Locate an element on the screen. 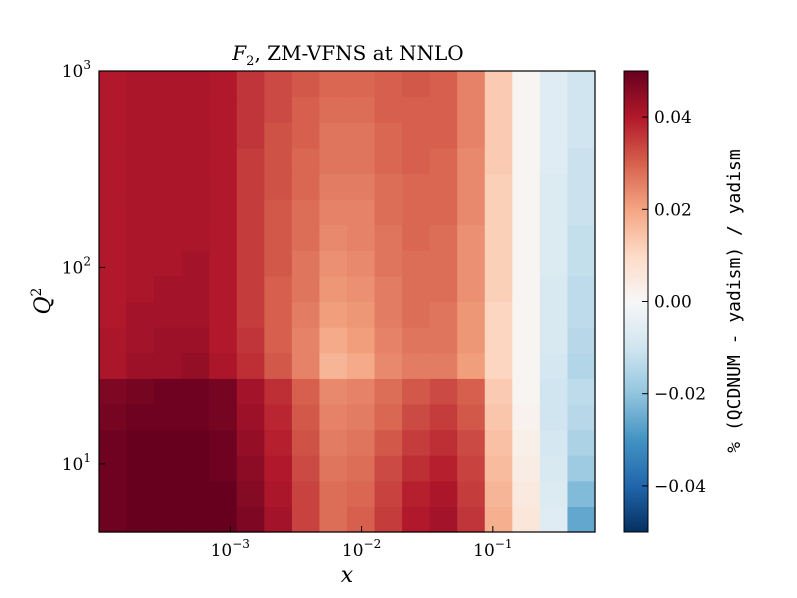 This screenshot has width=797, height=598. colorbar-tick-label: −0.02 is located at coordinates (680, 395).